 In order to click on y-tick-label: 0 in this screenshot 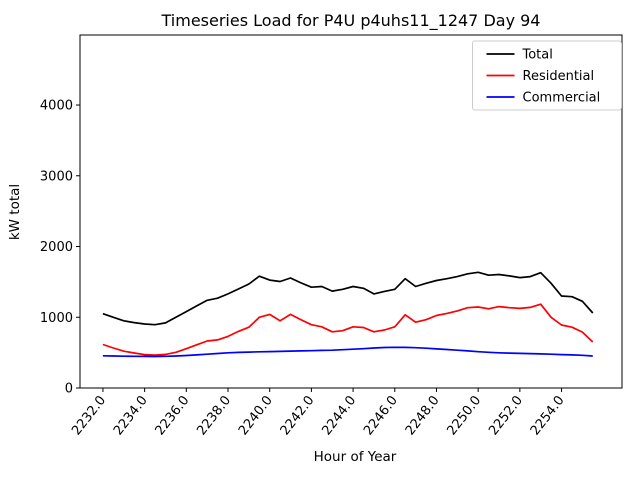, I will do `click(69, 389)`.